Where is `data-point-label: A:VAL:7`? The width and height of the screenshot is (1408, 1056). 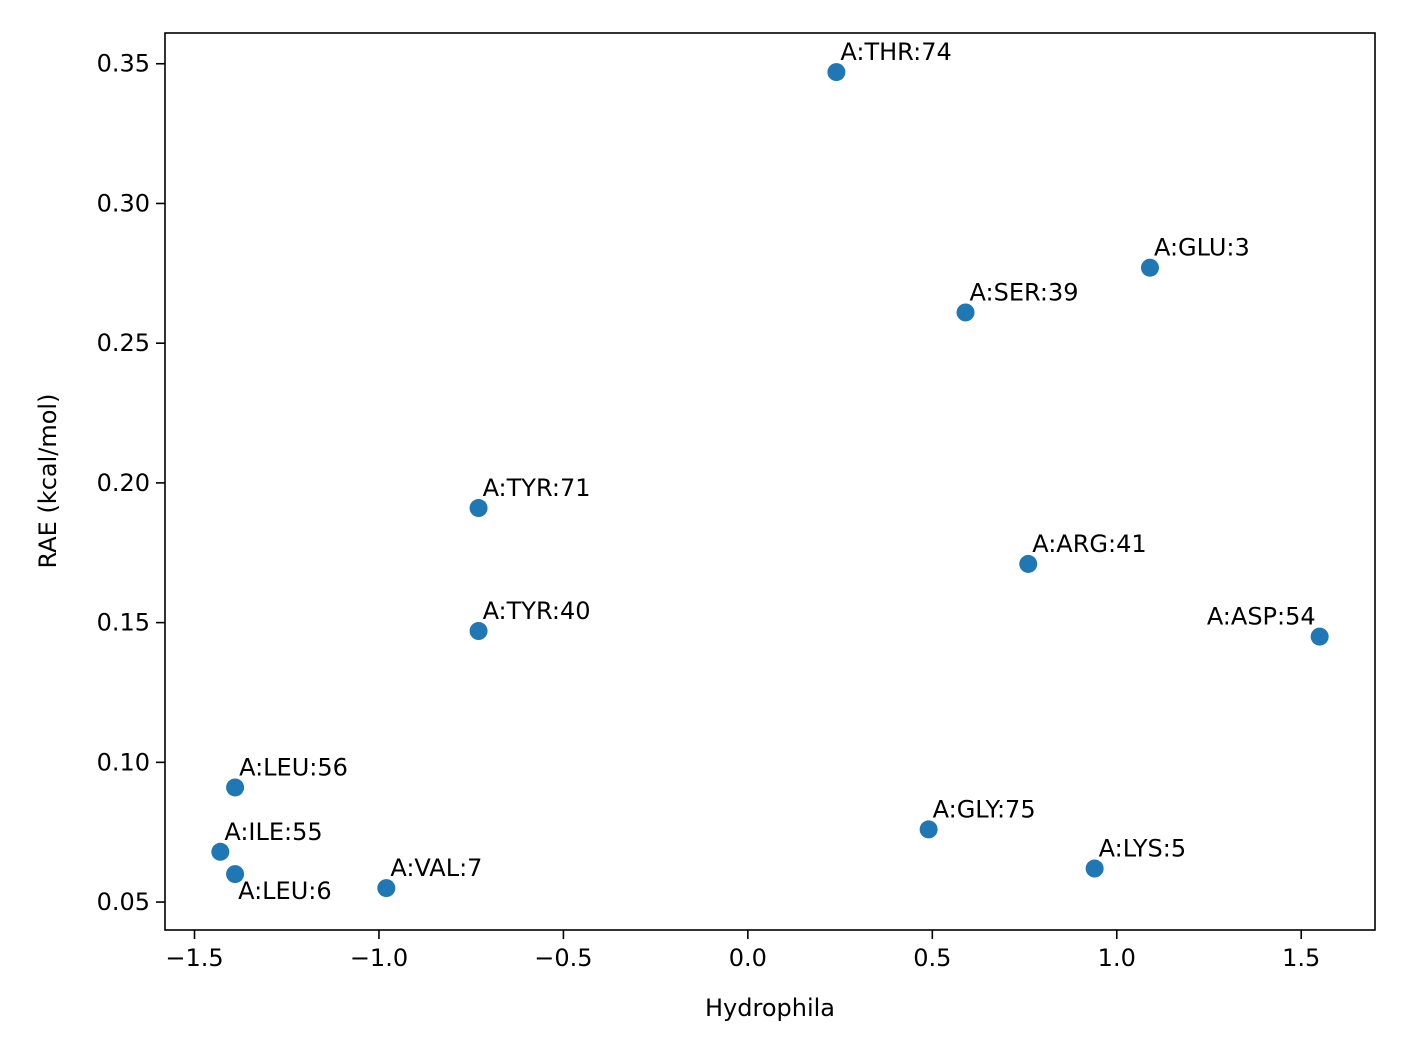
data-point-label: A:VAL:7 is located at coordinates (436, 868).